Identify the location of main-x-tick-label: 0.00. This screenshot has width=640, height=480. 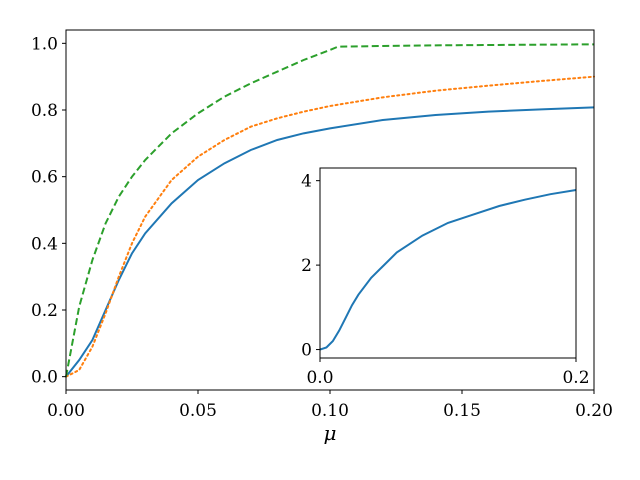
(66, 411).